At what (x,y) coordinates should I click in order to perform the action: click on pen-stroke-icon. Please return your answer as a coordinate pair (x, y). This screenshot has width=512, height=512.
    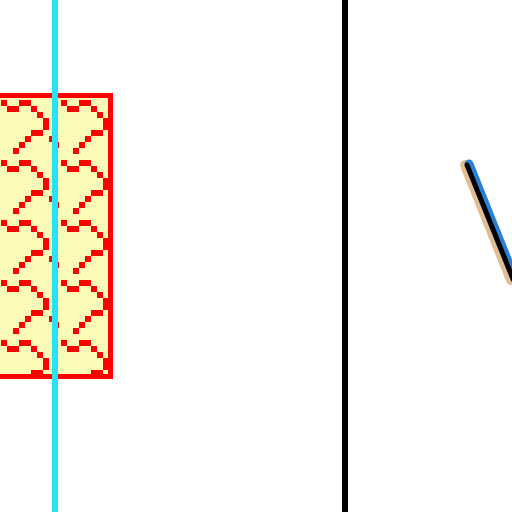
    Looking at the image, I should click on (486, 222).